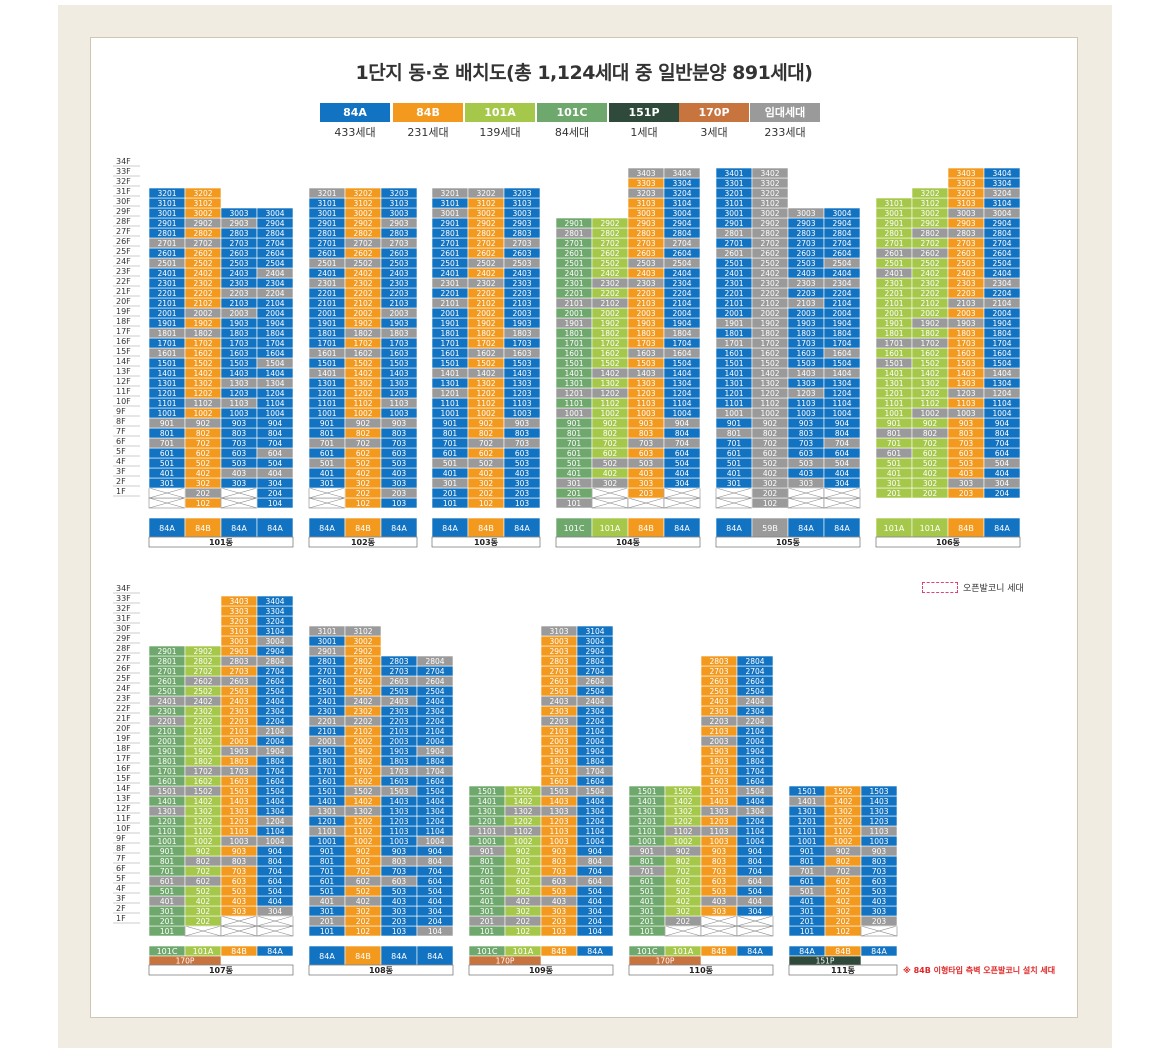 This screenshot has height=1048, width=1170. Describe the element at coordinates (327, 443) in the screenshot. I see `unit-number: 701` at that location.